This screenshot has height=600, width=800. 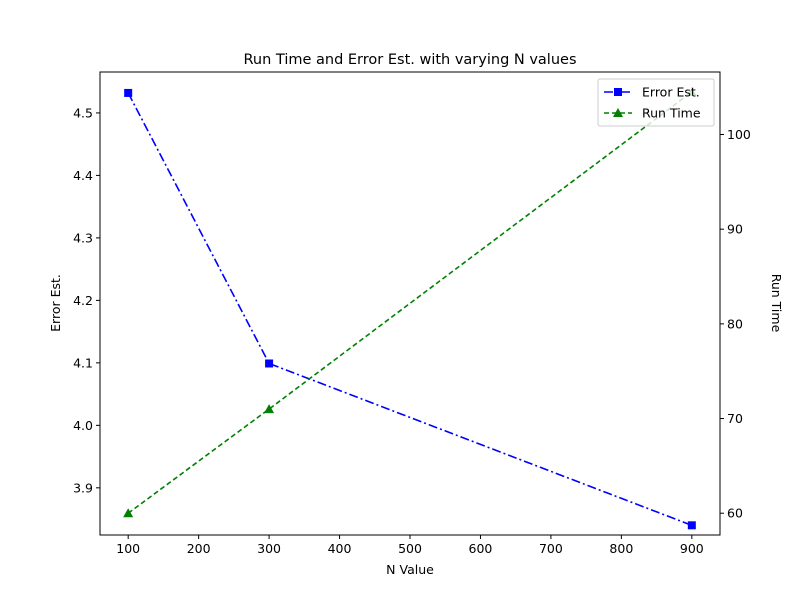 I want to click on y-axis-right: 60 70 80 90 100, so click(x=735, y=324).